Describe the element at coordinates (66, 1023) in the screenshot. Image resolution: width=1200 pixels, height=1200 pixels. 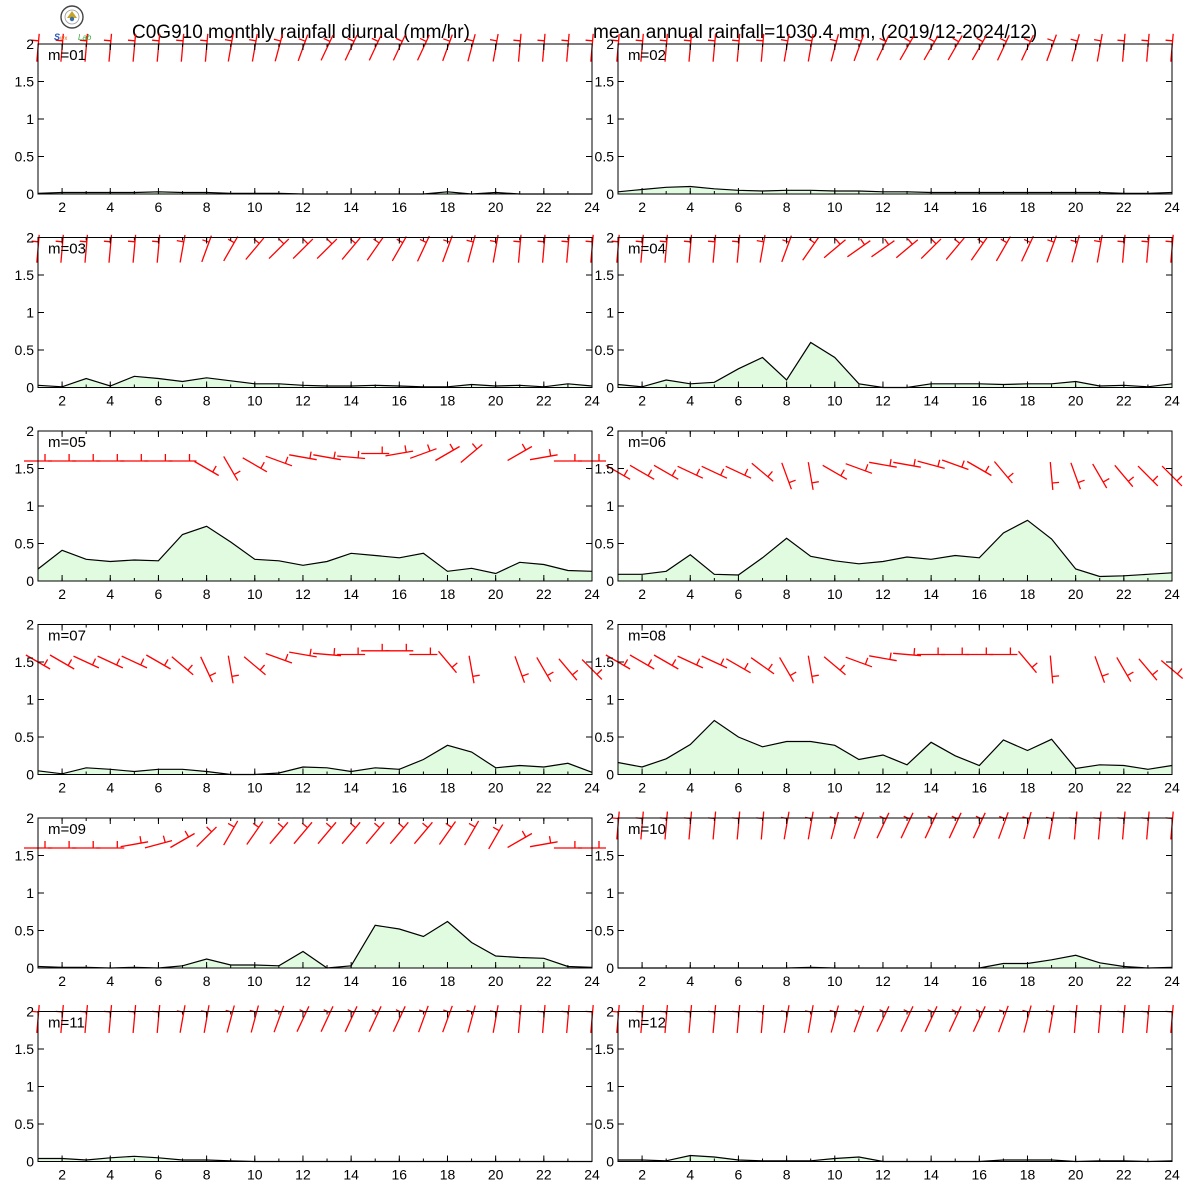
I see `month-label-m11: m=11` at that location.